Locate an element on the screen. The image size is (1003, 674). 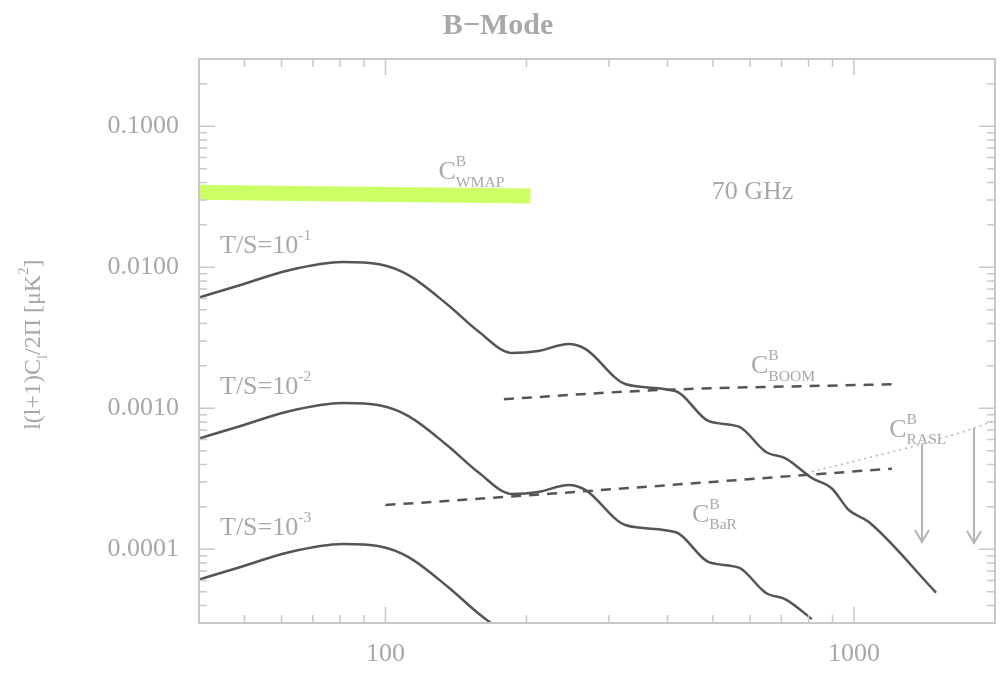
x-tick-label: 100 is located at coordinates (385, 653).